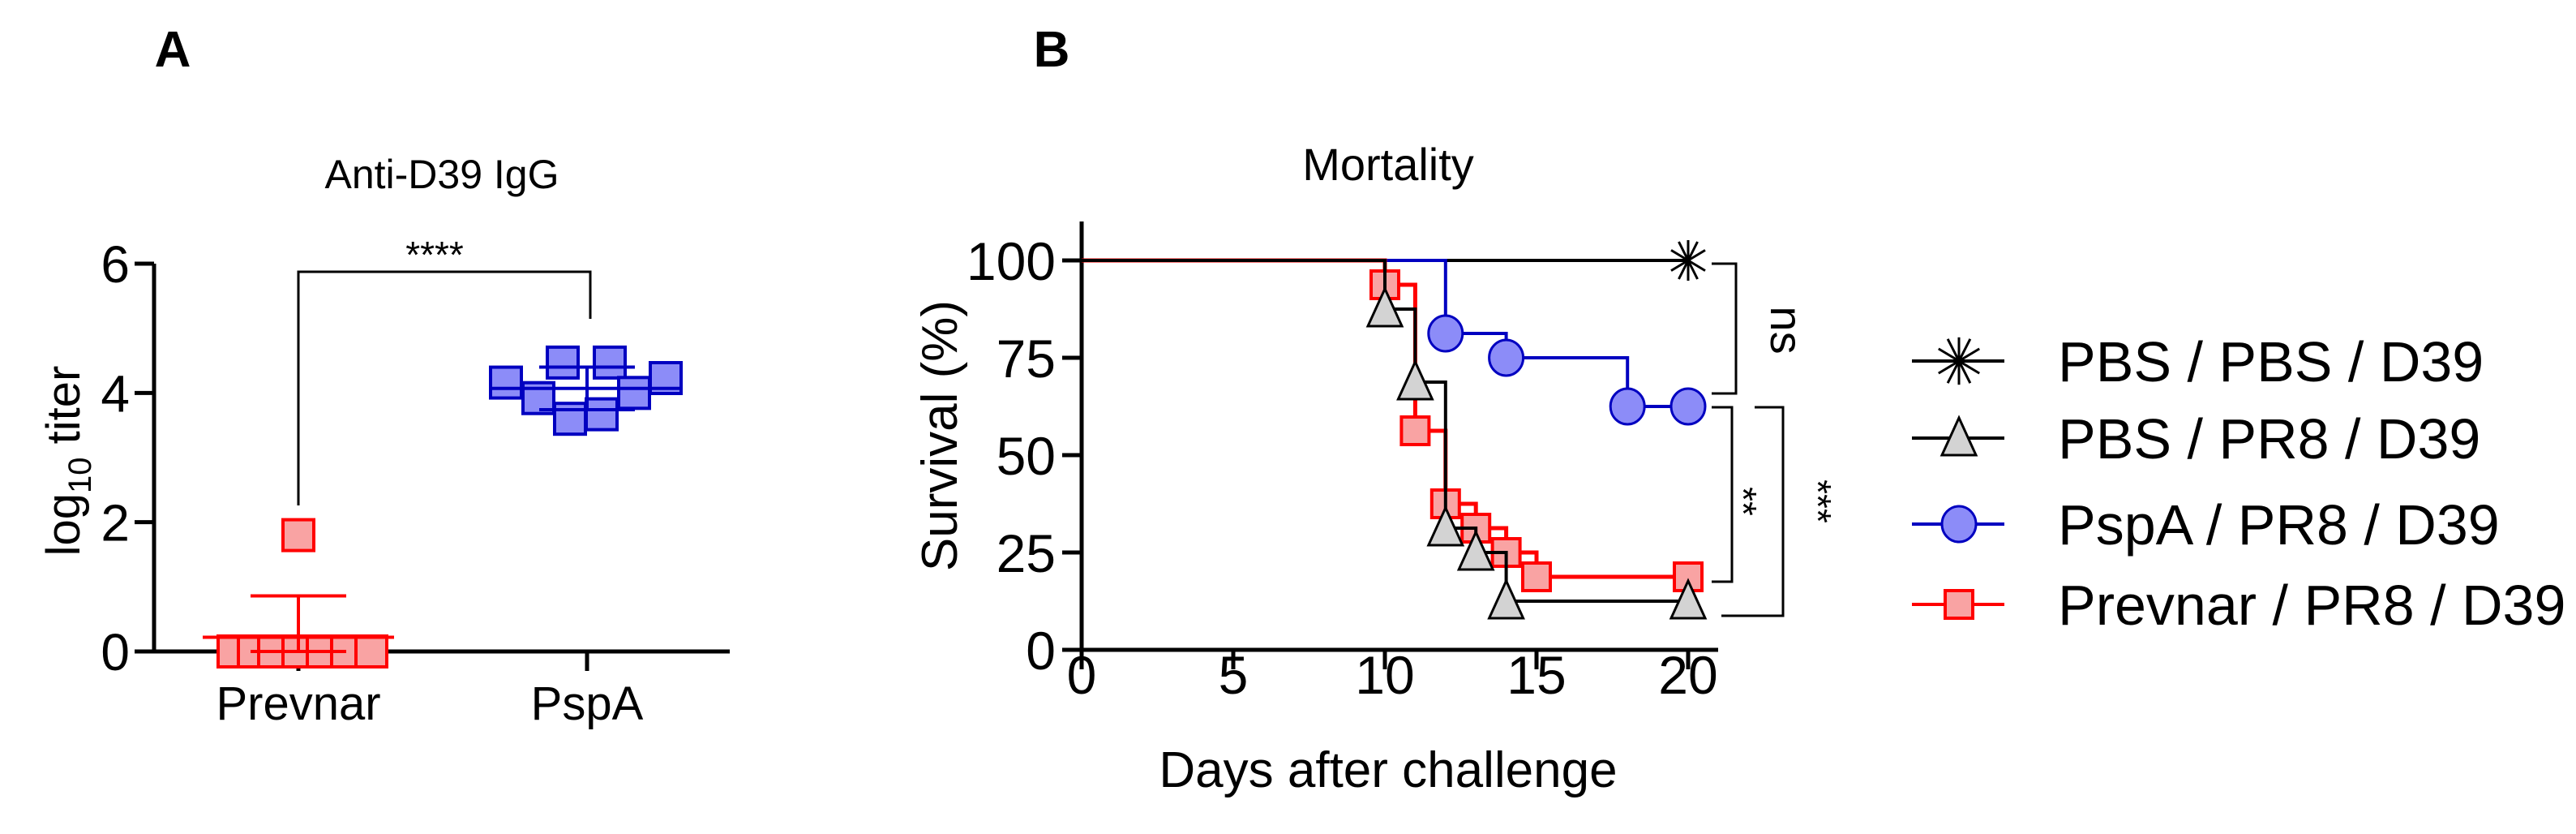 This screenshot has height=834, width=2576. I want to click on x-tick-label: 5, so click(1234, 675).